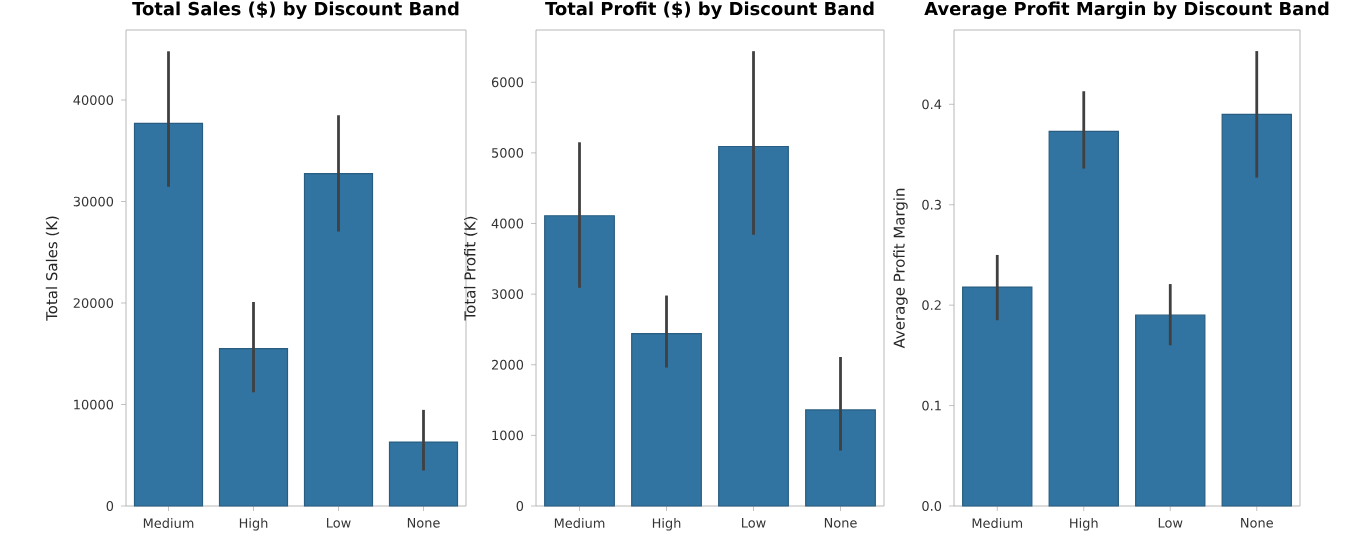 The image size is (1360, 556). What do you see at coordinates (709, 10) in the screenshot?
I see `chart-title: Total Profit ($) by Discount Band` at bounding box center [709, 10].